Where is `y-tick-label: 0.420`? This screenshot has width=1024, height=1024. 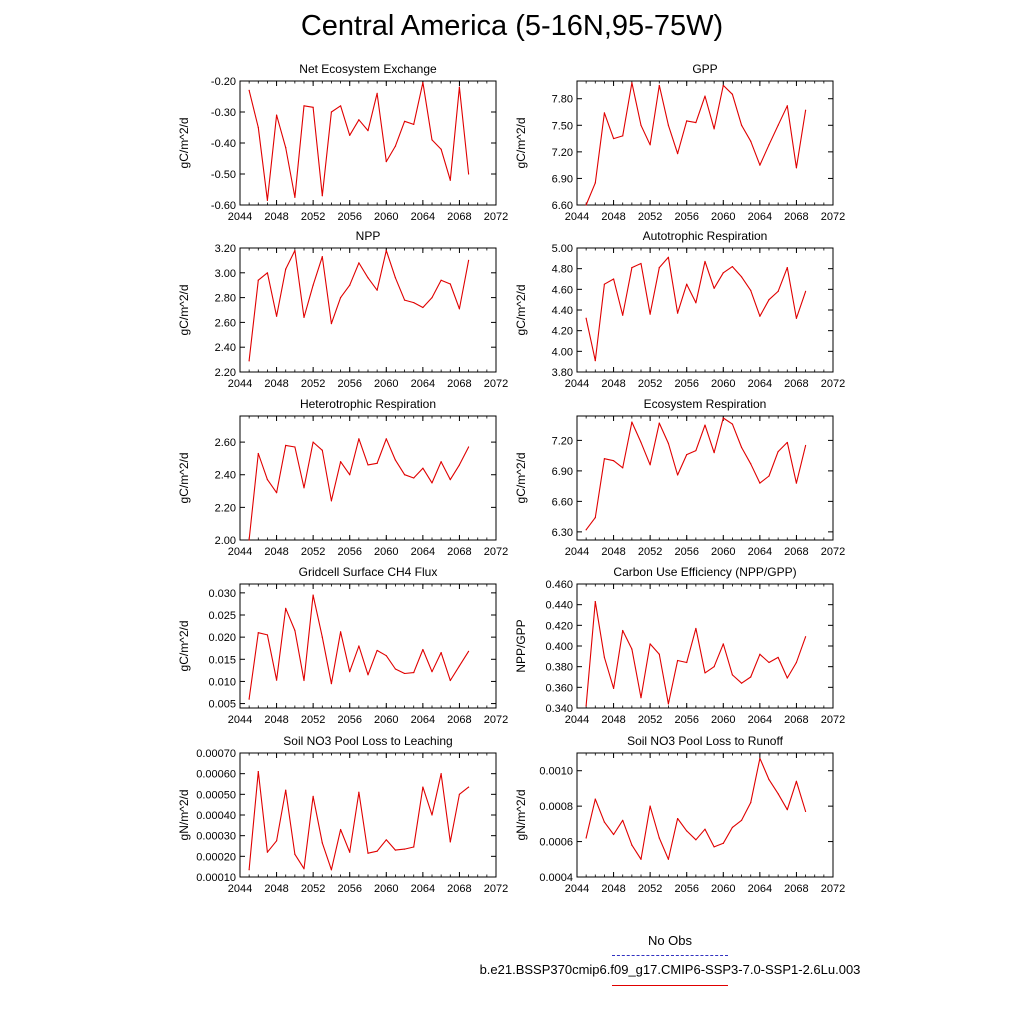
y-tick-label: 0.420 is located at coordinates (559, 626).